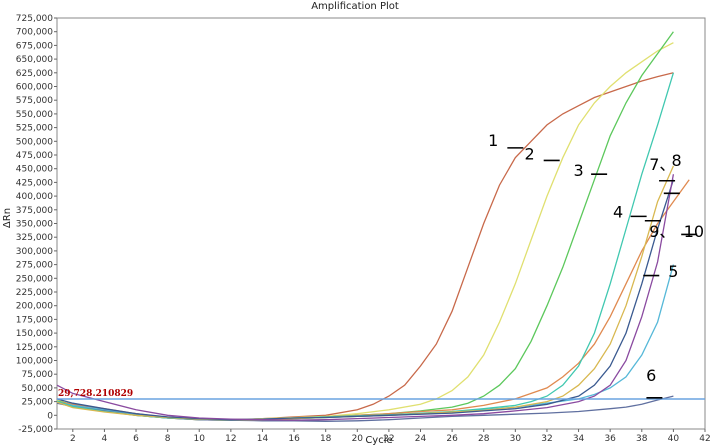  What do you see at coordinates (34, 197) in the screenshot?
I see `y-tick-label: 400,000` at bounding box center [34, 197].